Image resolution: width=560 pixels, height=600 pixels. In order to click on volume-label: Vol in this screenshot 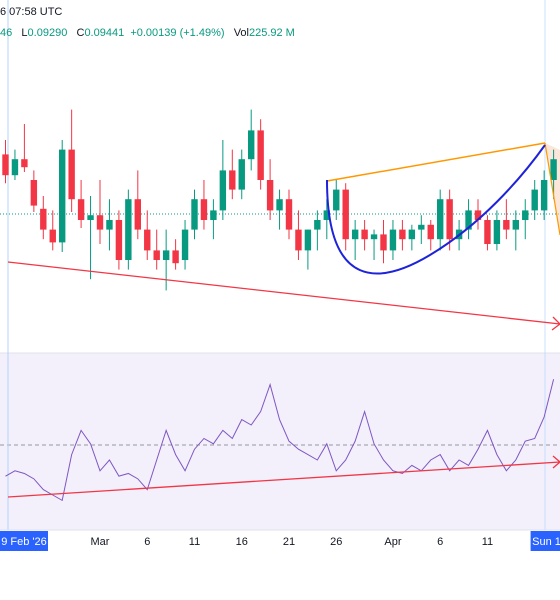, I will do `click(241, 33)`.